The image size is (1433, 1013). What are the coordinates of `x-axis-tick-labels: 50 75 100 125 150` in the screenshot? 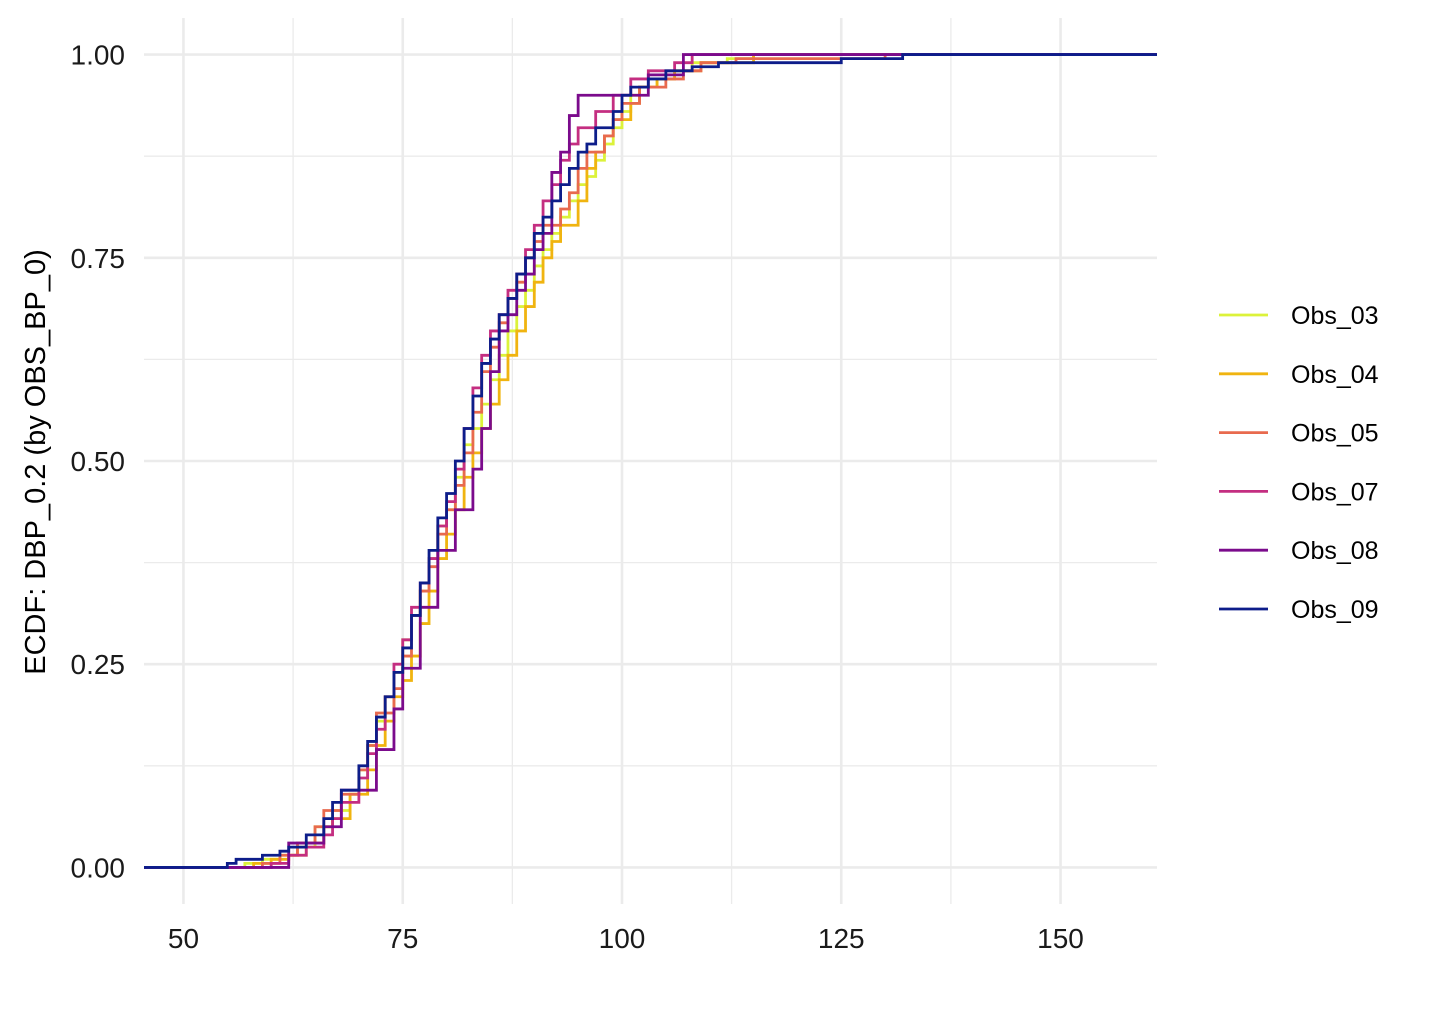 It's located at (626, 938).